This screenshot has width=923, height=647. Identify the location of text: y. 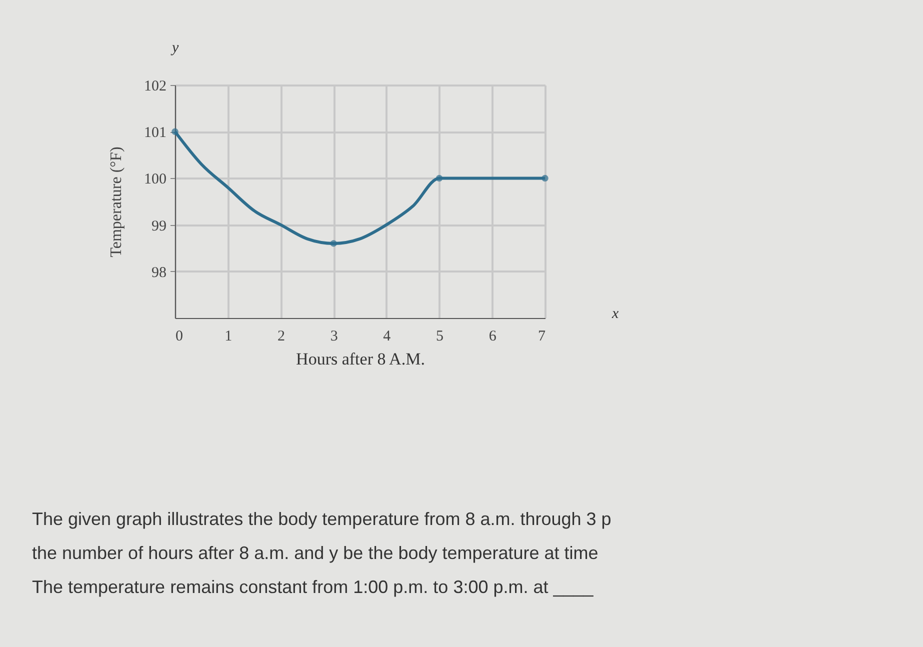
(175, 48).